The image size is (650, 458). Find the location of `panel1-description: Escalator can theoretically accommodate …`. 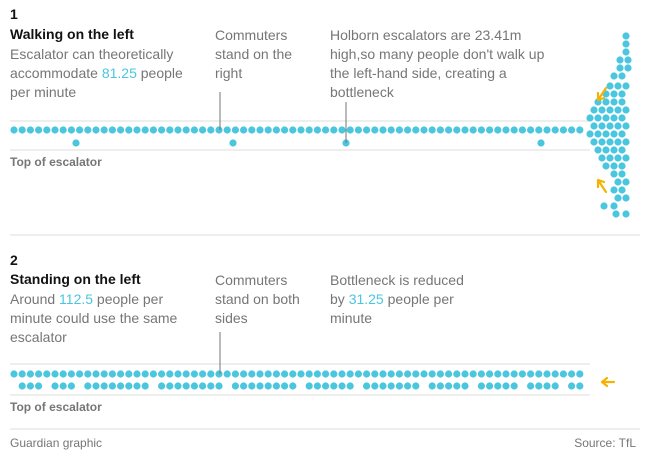

panel1-description: Escalator can theoretically accommodate … is located at coordinates (96, 73).